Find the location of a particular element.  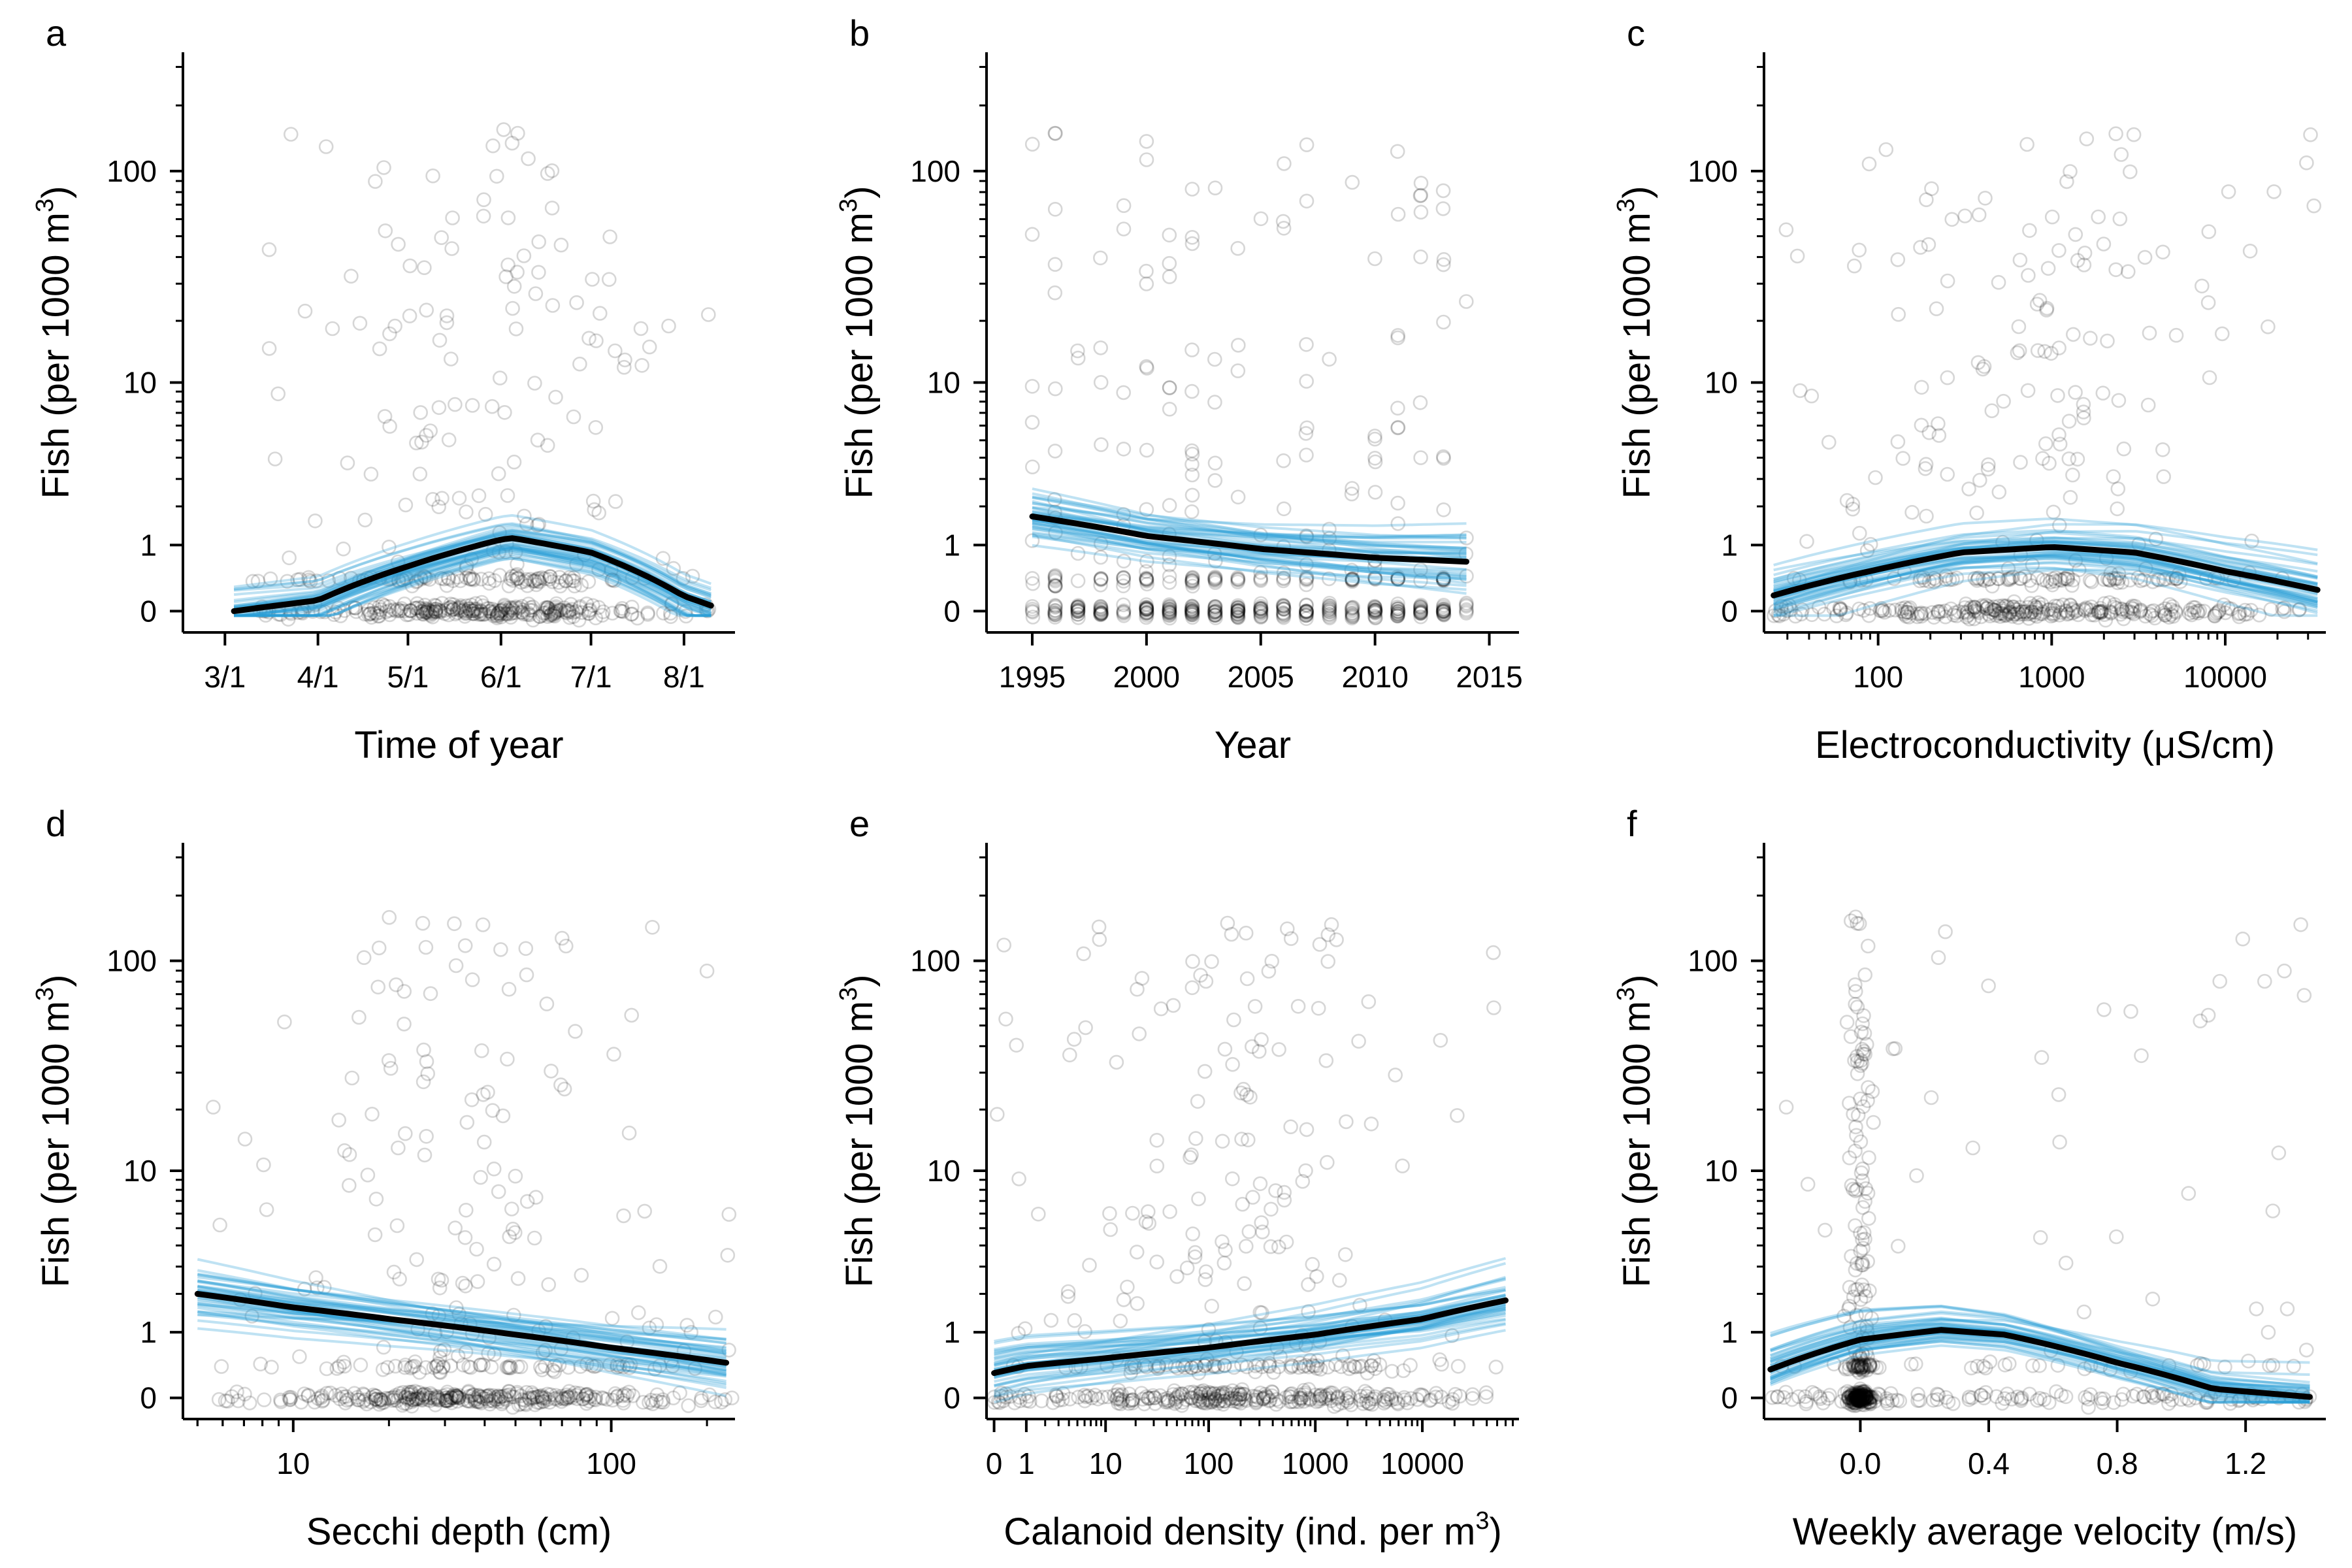

x-tick-label: 4/1 is located at coordinates (318, 677).